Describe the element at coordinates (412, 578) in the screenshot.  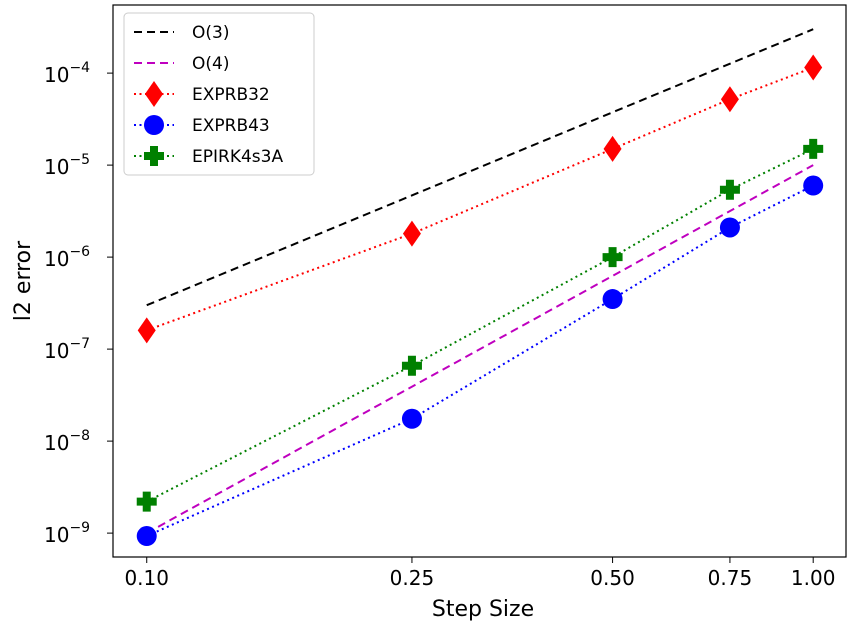
I see `x-tick-label: 0.25` at that location.